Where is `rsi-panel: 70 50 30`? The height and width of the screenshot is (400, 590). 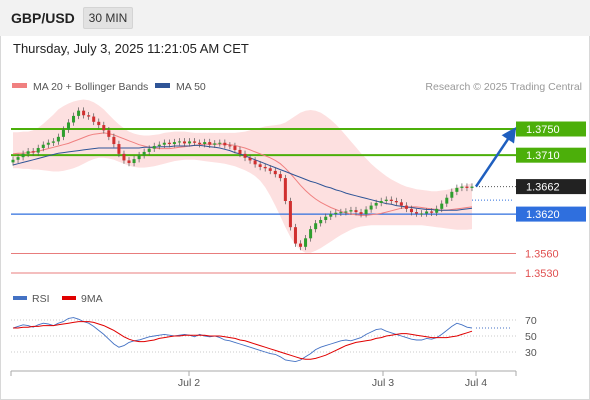
rsi-panel: 70 50 30 is located at coordinates (274, 339).